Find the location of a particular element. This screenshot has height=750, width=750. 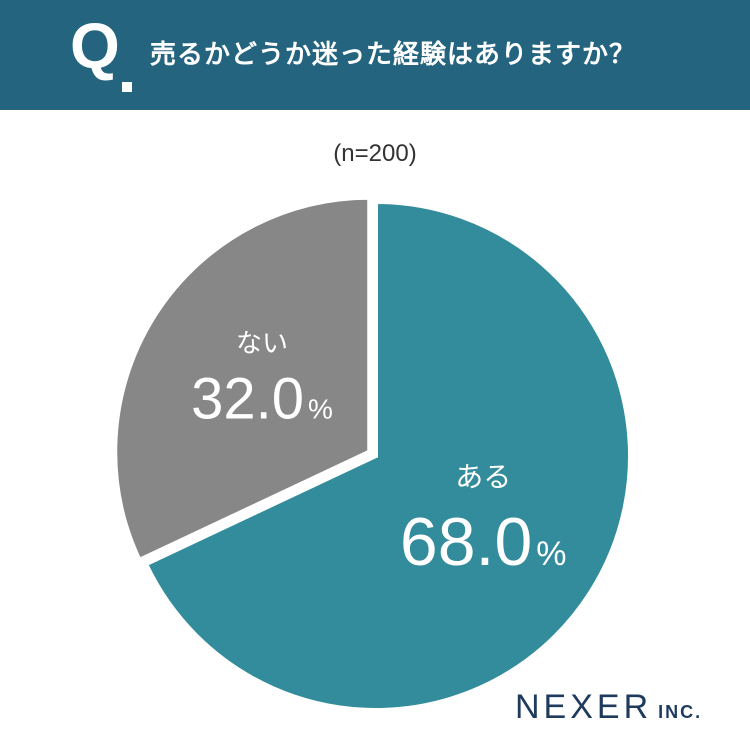

slice-label-value: 68.0% is located at coordinates (483, 542).